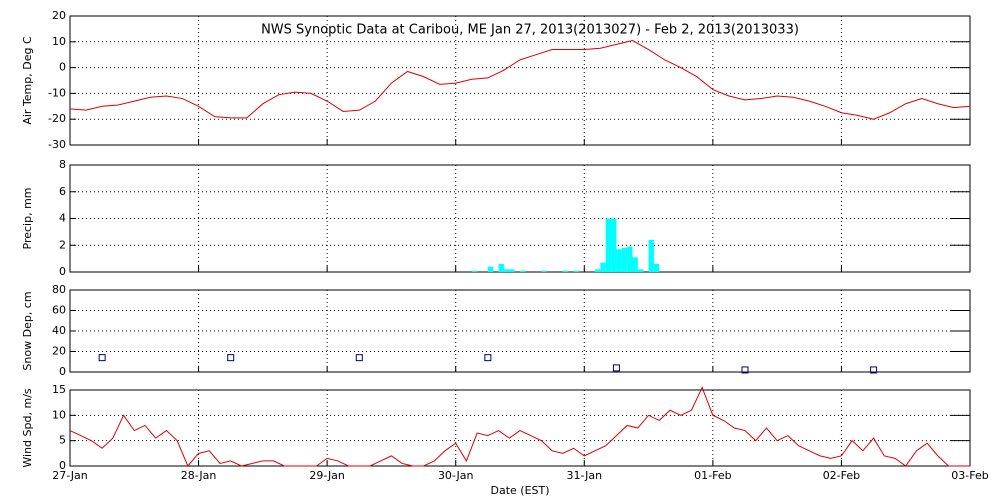 The image size is (1000, 500). Describe the element at coordinates (456, 475) in the screenshot. I see `x-tick-label: 30-Jan` at that location.